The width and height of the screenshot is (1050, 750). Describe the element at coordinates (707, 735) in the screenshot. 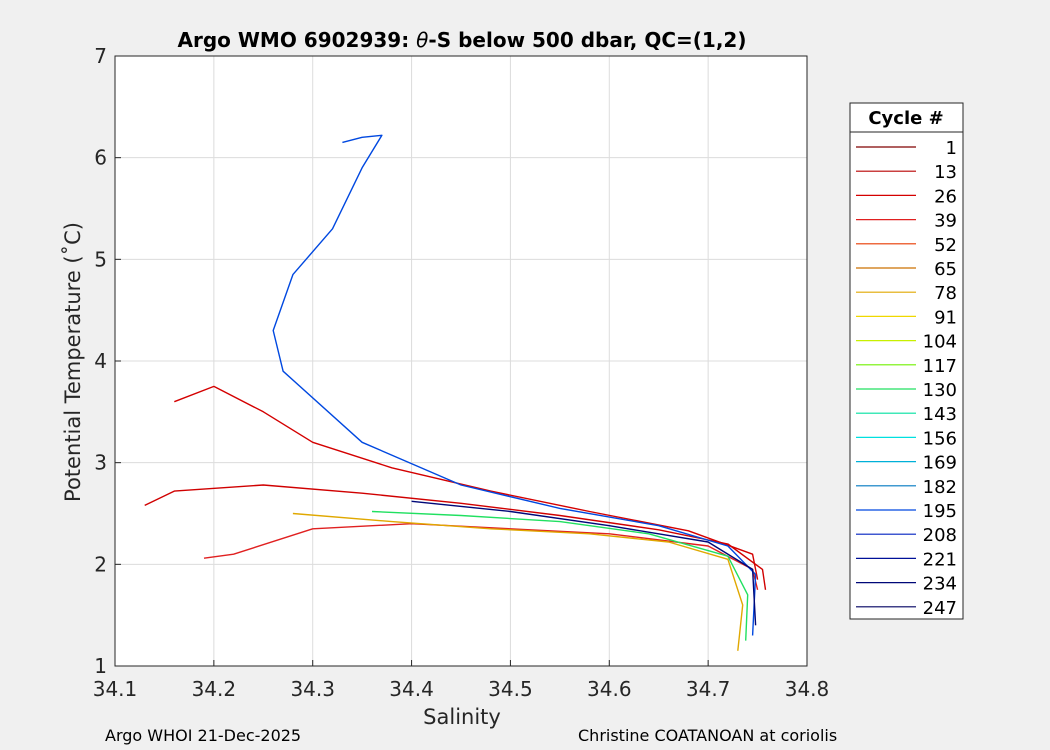

I see `footer-right-credit: Christine COATANOAN at coriolis` at that location.